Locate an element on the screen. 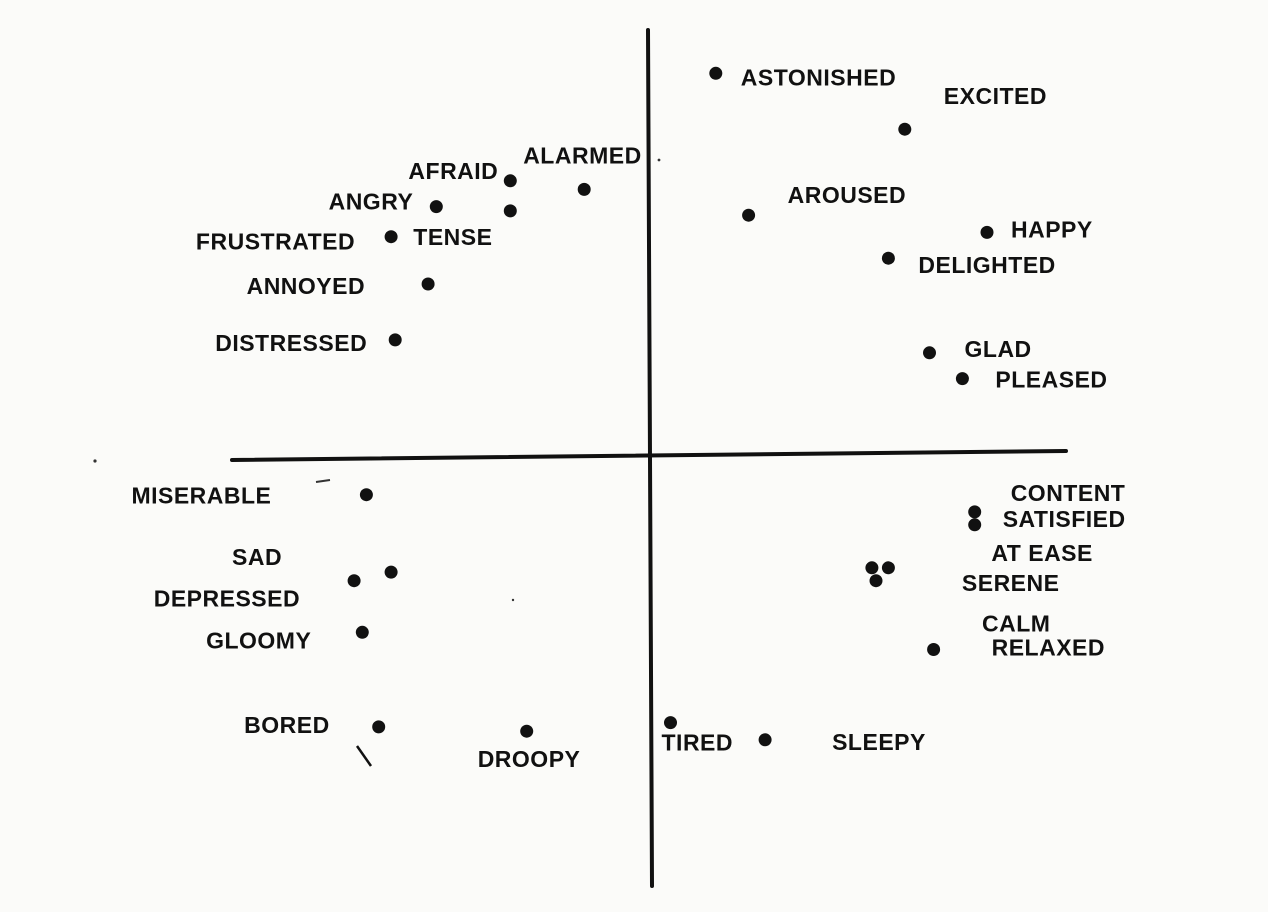 This screenshot has width=1268, height=912. point-pleased is located at coordinates (962, 379).